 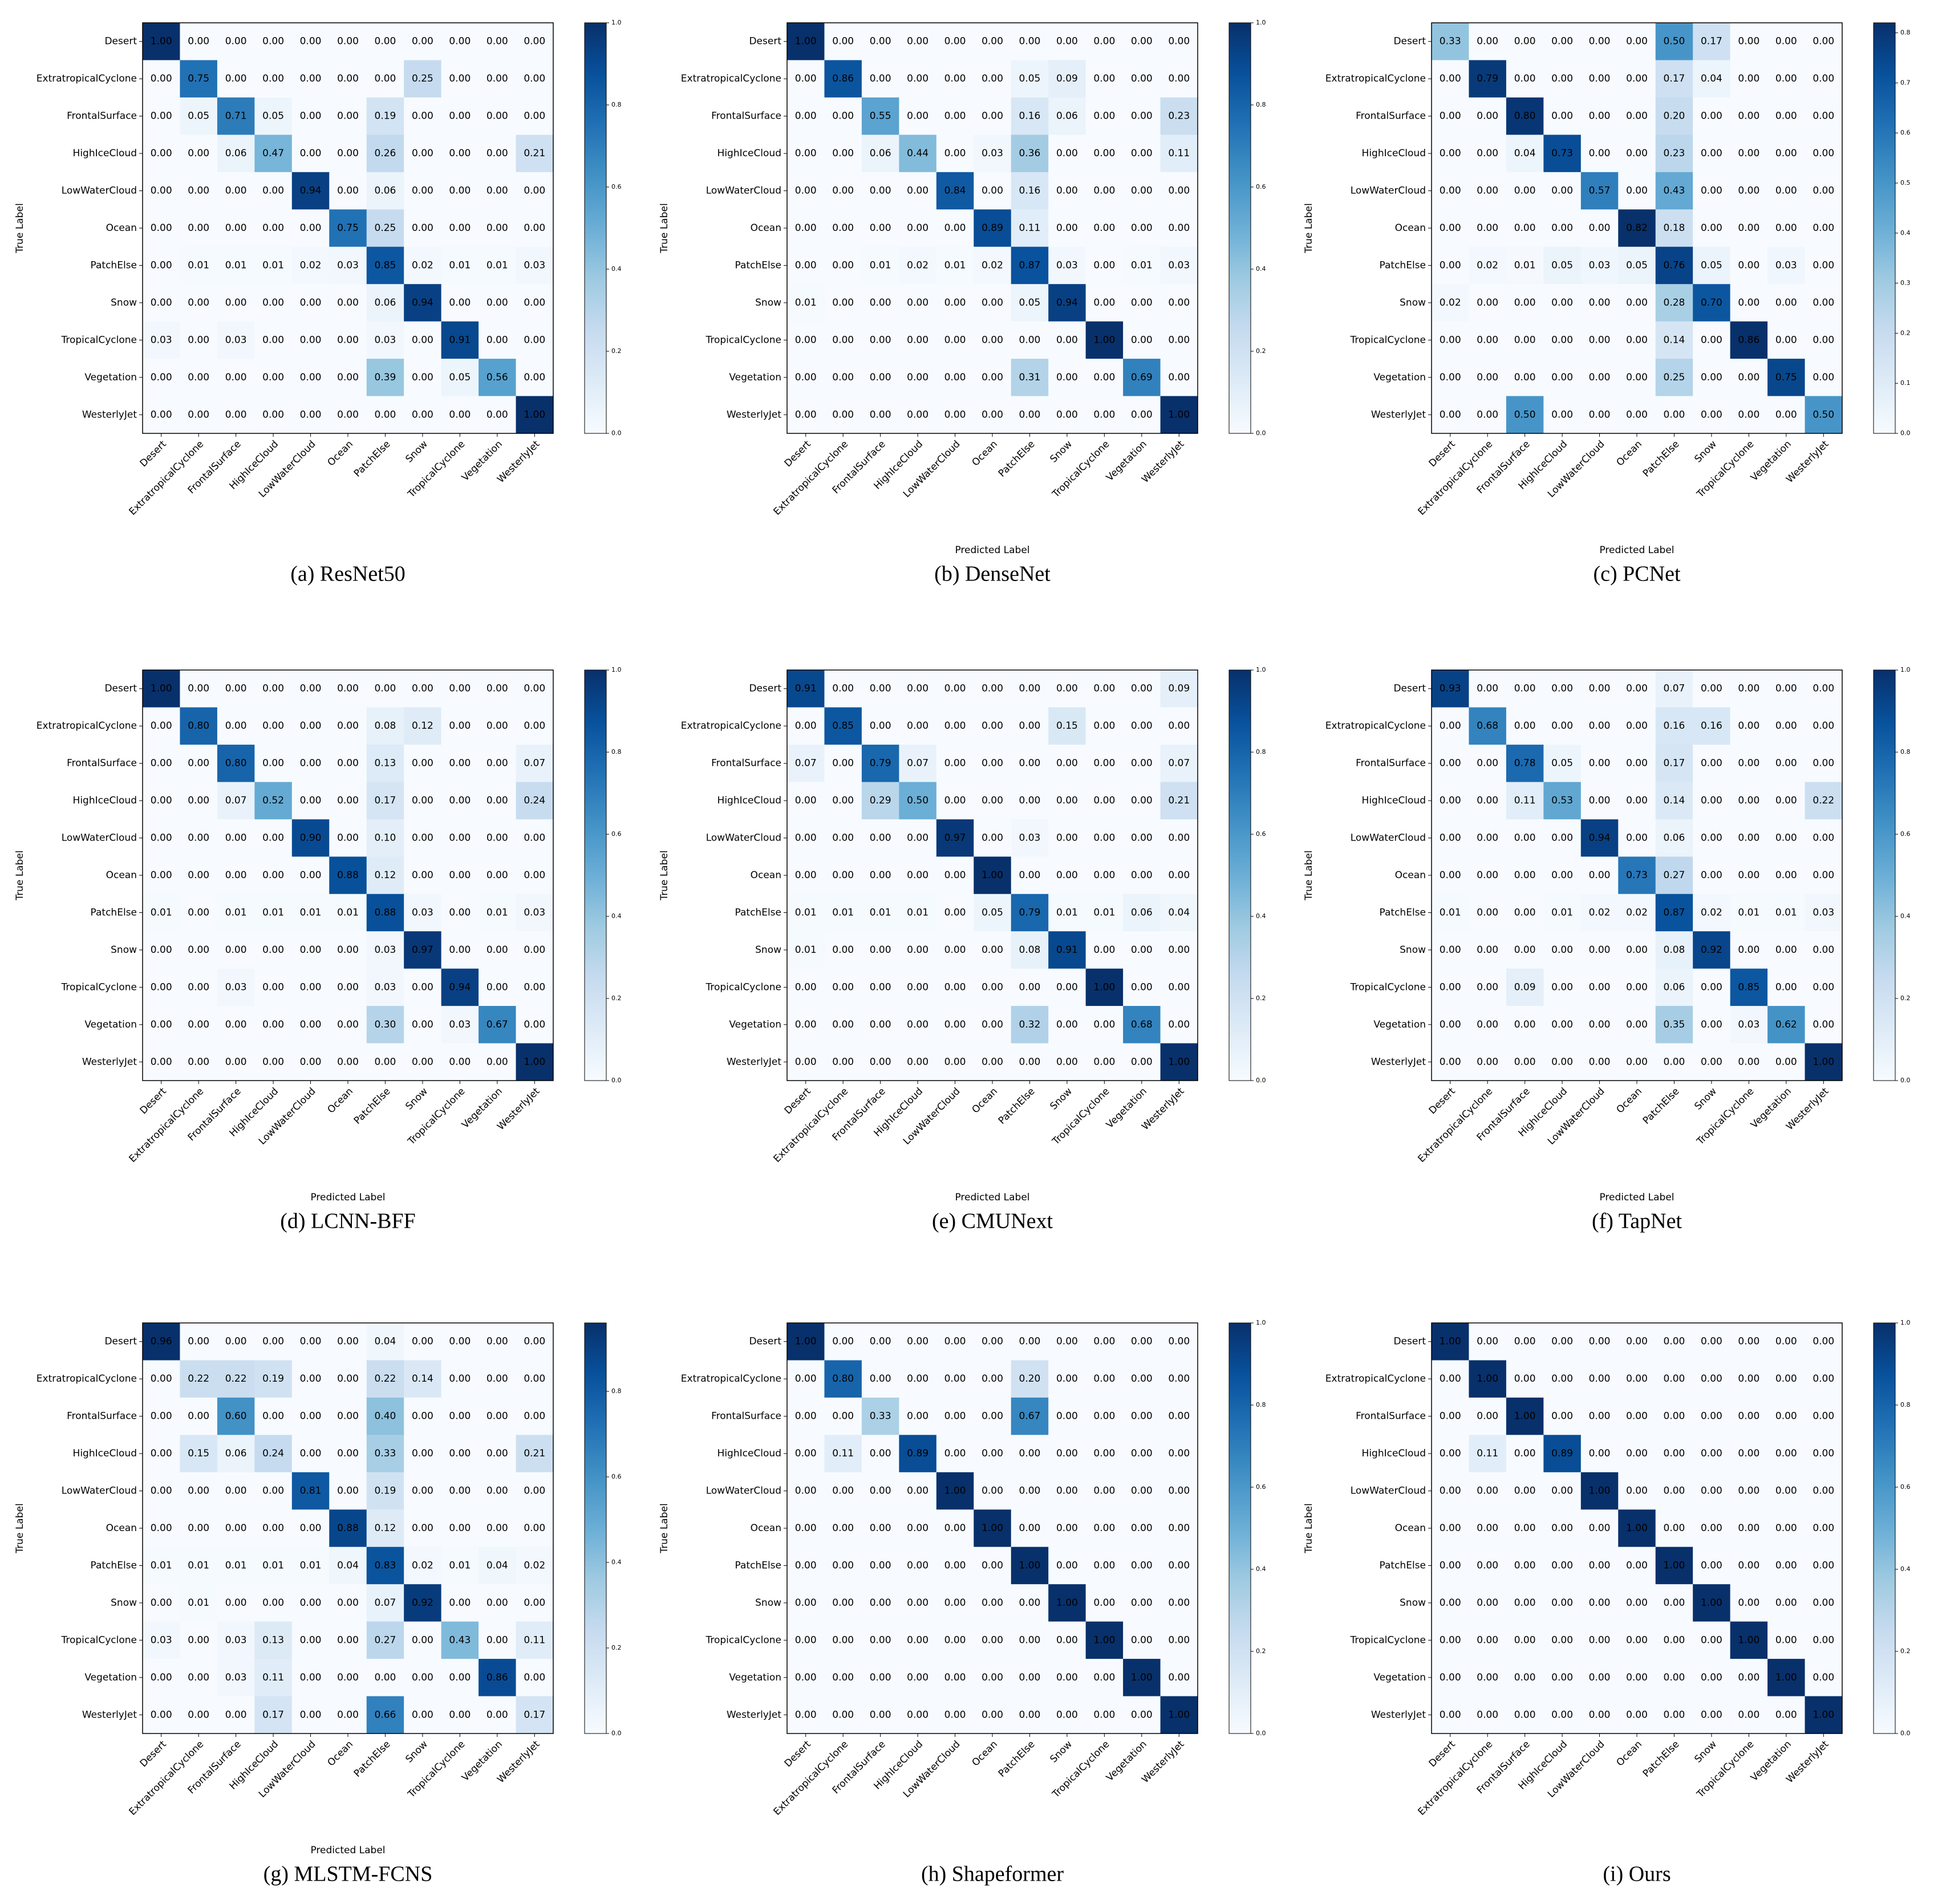 What do you see at coordinates (1413, 1603) in the screenshot?
I see `y-tick-label: Snow` at bounding box center [1413, 1603].